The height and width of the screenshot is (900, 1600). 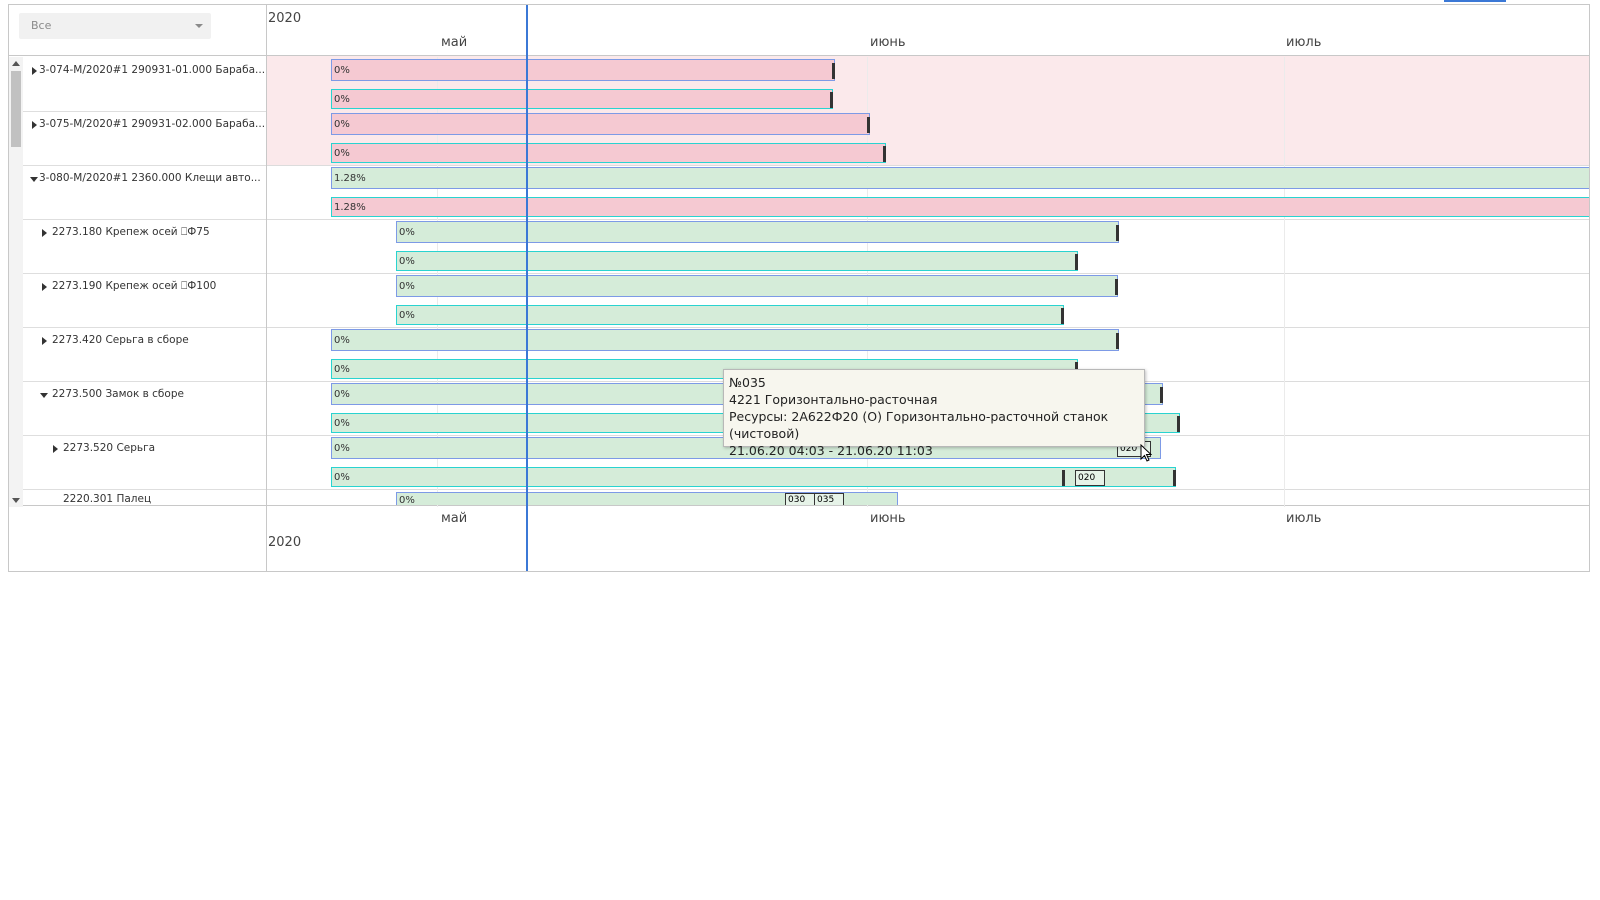 I want to click on tree-row: 2273.420 Серьга в сборе, so click(x=144, y=354).